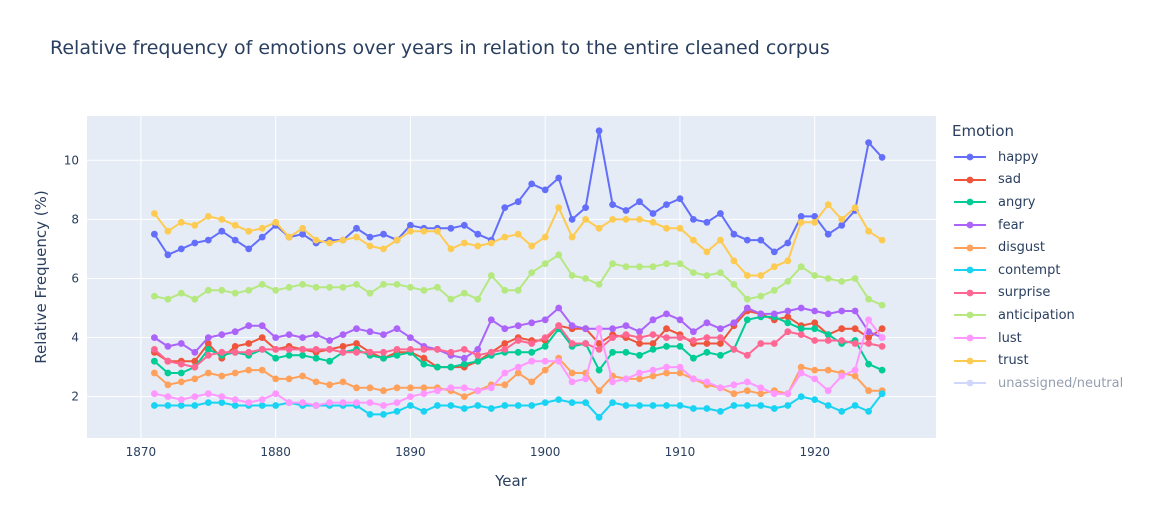  Describe the element at coordinates (1037, 315) in the screenshot. I see `legend-item-anticipation: anticipation` at that location.